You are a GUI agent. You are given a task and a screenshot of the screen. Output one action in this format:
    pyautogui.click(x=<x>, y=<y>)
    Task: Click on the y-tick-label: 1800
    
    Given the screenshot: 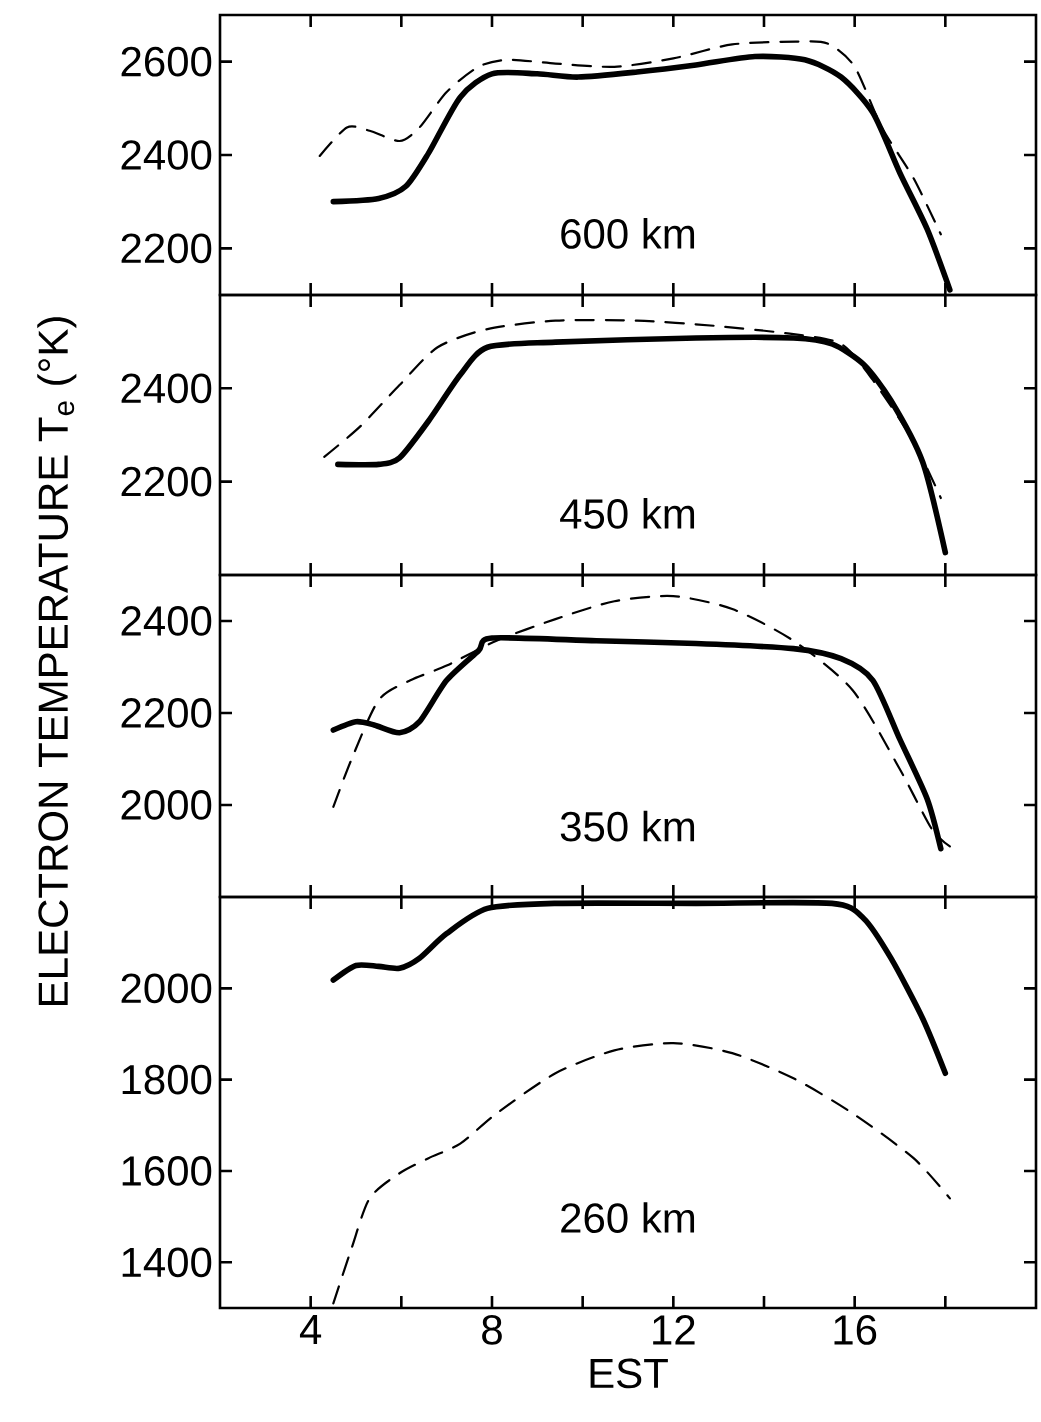 What is the action you would take?
    pyautogui.click(x=167, y=1079)
    